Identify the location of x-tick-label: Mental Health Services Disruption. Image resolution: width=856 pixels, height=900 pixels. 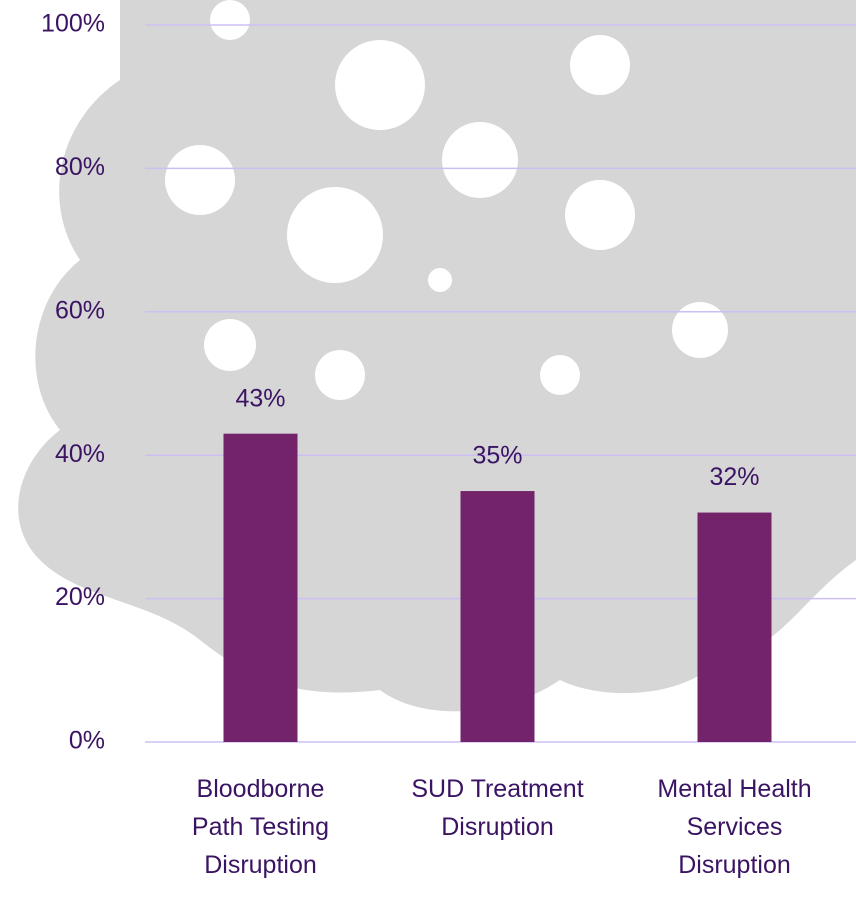
(734, 827).